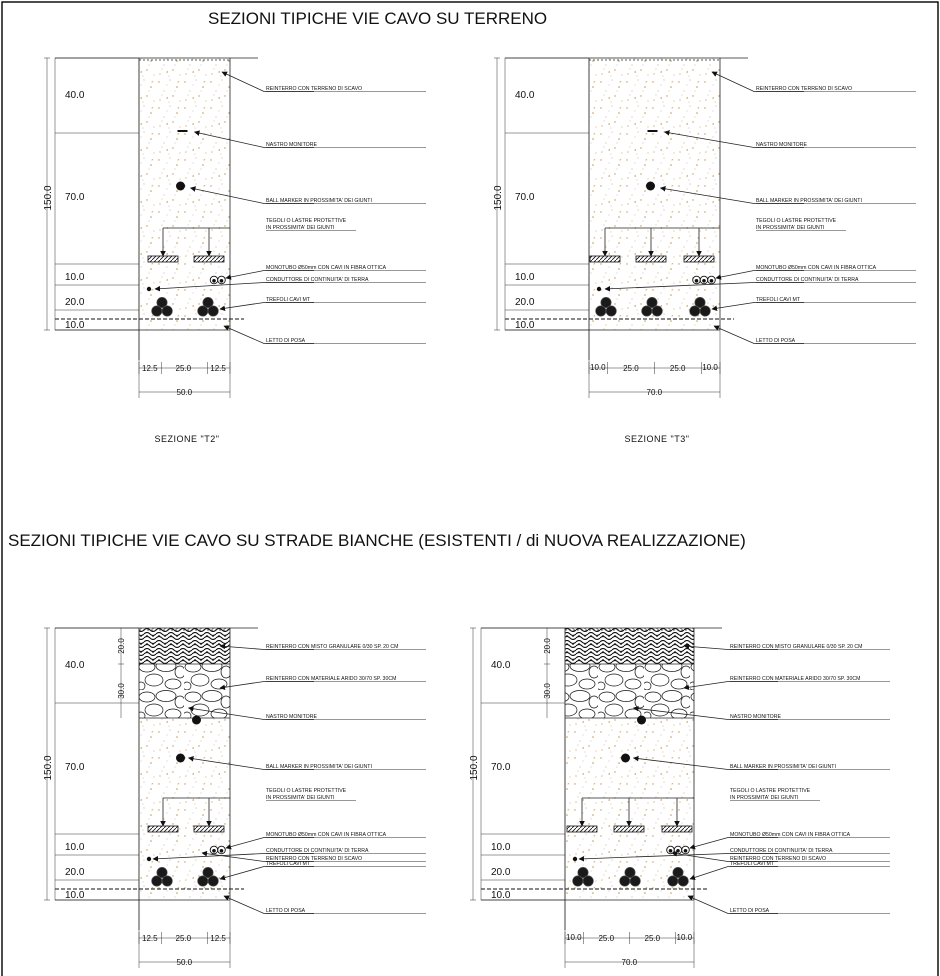 The width and height of the screenshot is (940, 976). Describe the element at coordinates (184, 194) in the screenshot. I see `trench-fill` at that location.